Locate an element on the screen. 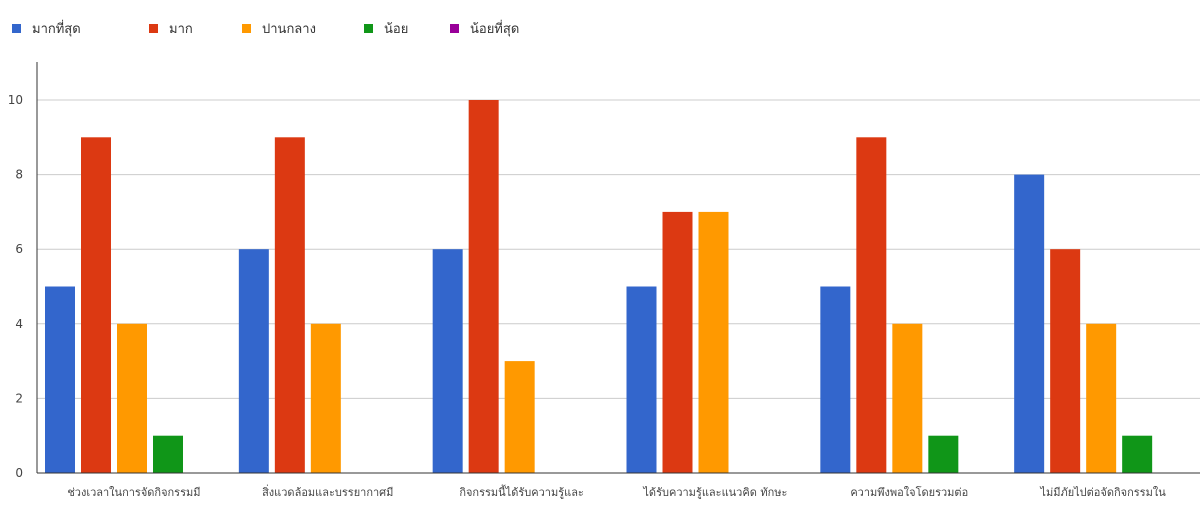 The height and width of the screenshot is (506, 1203). legend: มากที่สุด มาก ปานกลาง น้อย น้อยที่สุด is located at coordinates (265, 28).